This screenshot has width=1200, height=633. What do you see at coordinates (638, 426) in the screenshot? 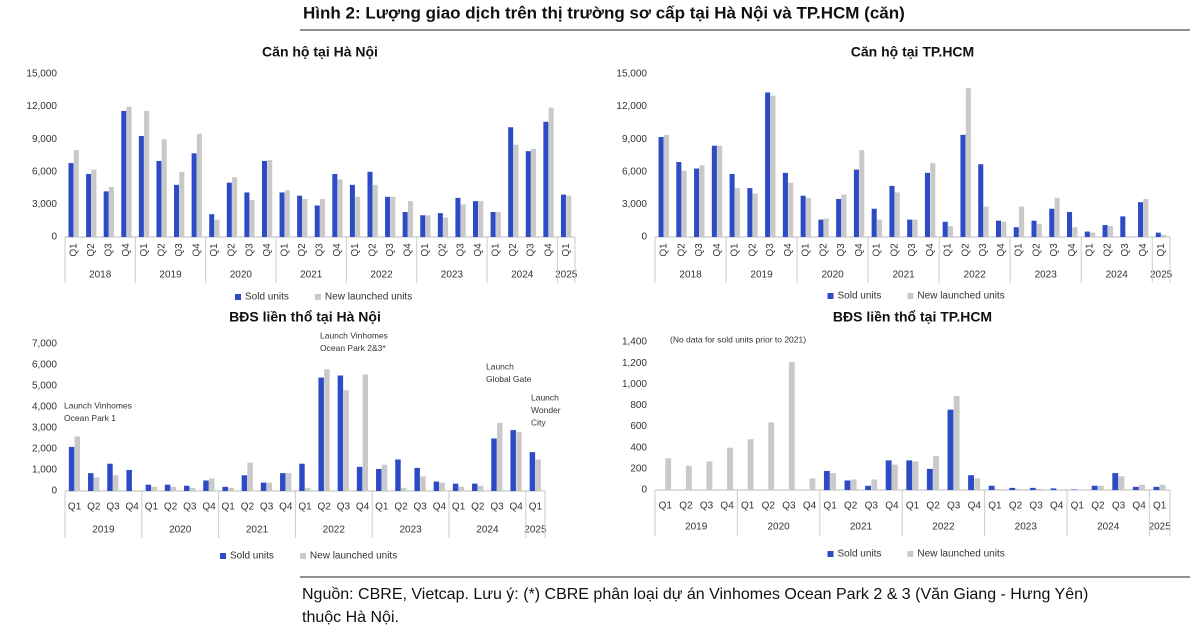
I see `y-tick-label: 600` at bounding box center [638, 426].